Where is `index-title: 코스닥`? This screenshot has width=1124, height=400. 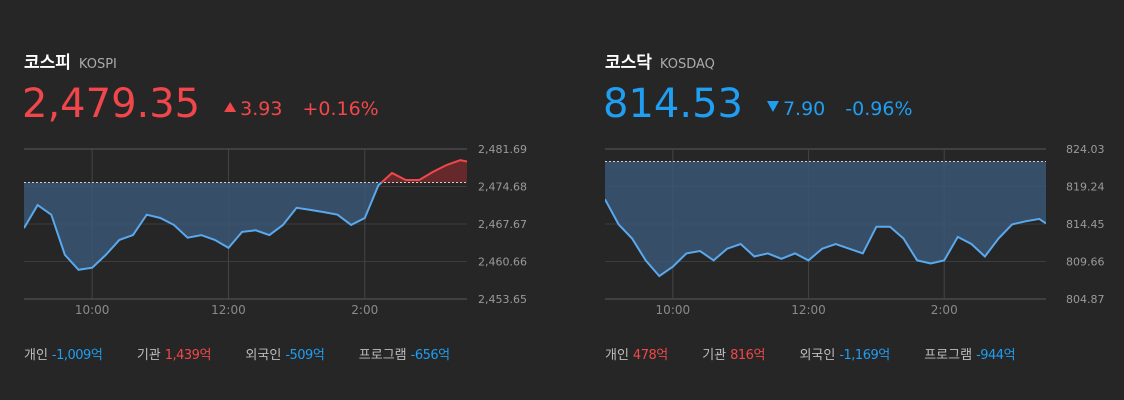 index-title: 코스닥 is located at coordinates (628, 63).